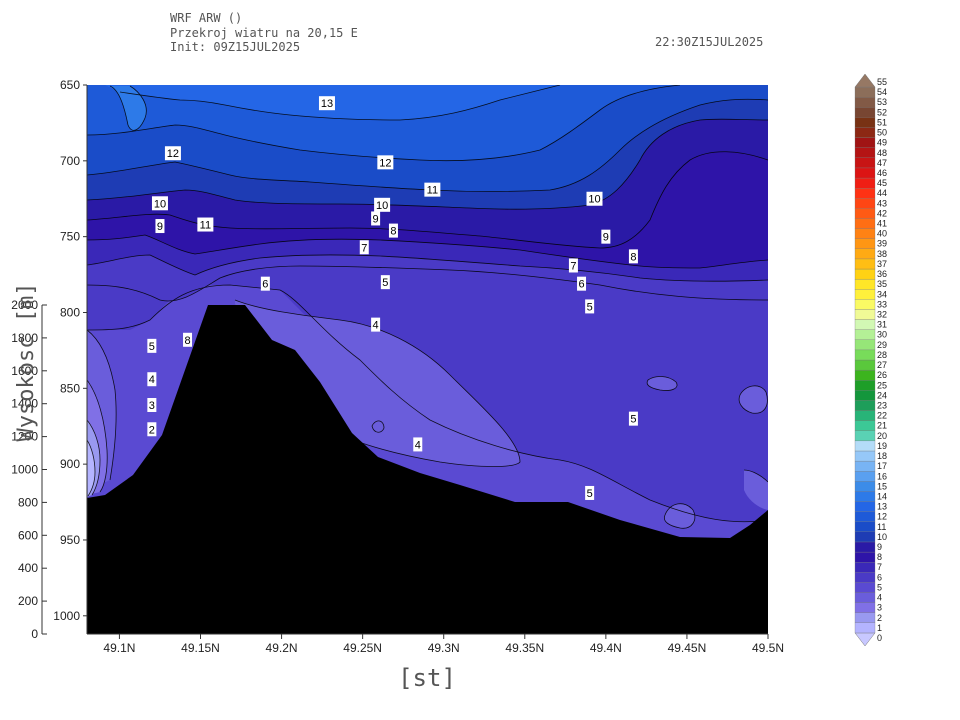 The width and height of the screenshot is (960, 720). Describe the element at coordinates (882, 284) in the screenshot. I see `colorbar-label: 35` at that location.